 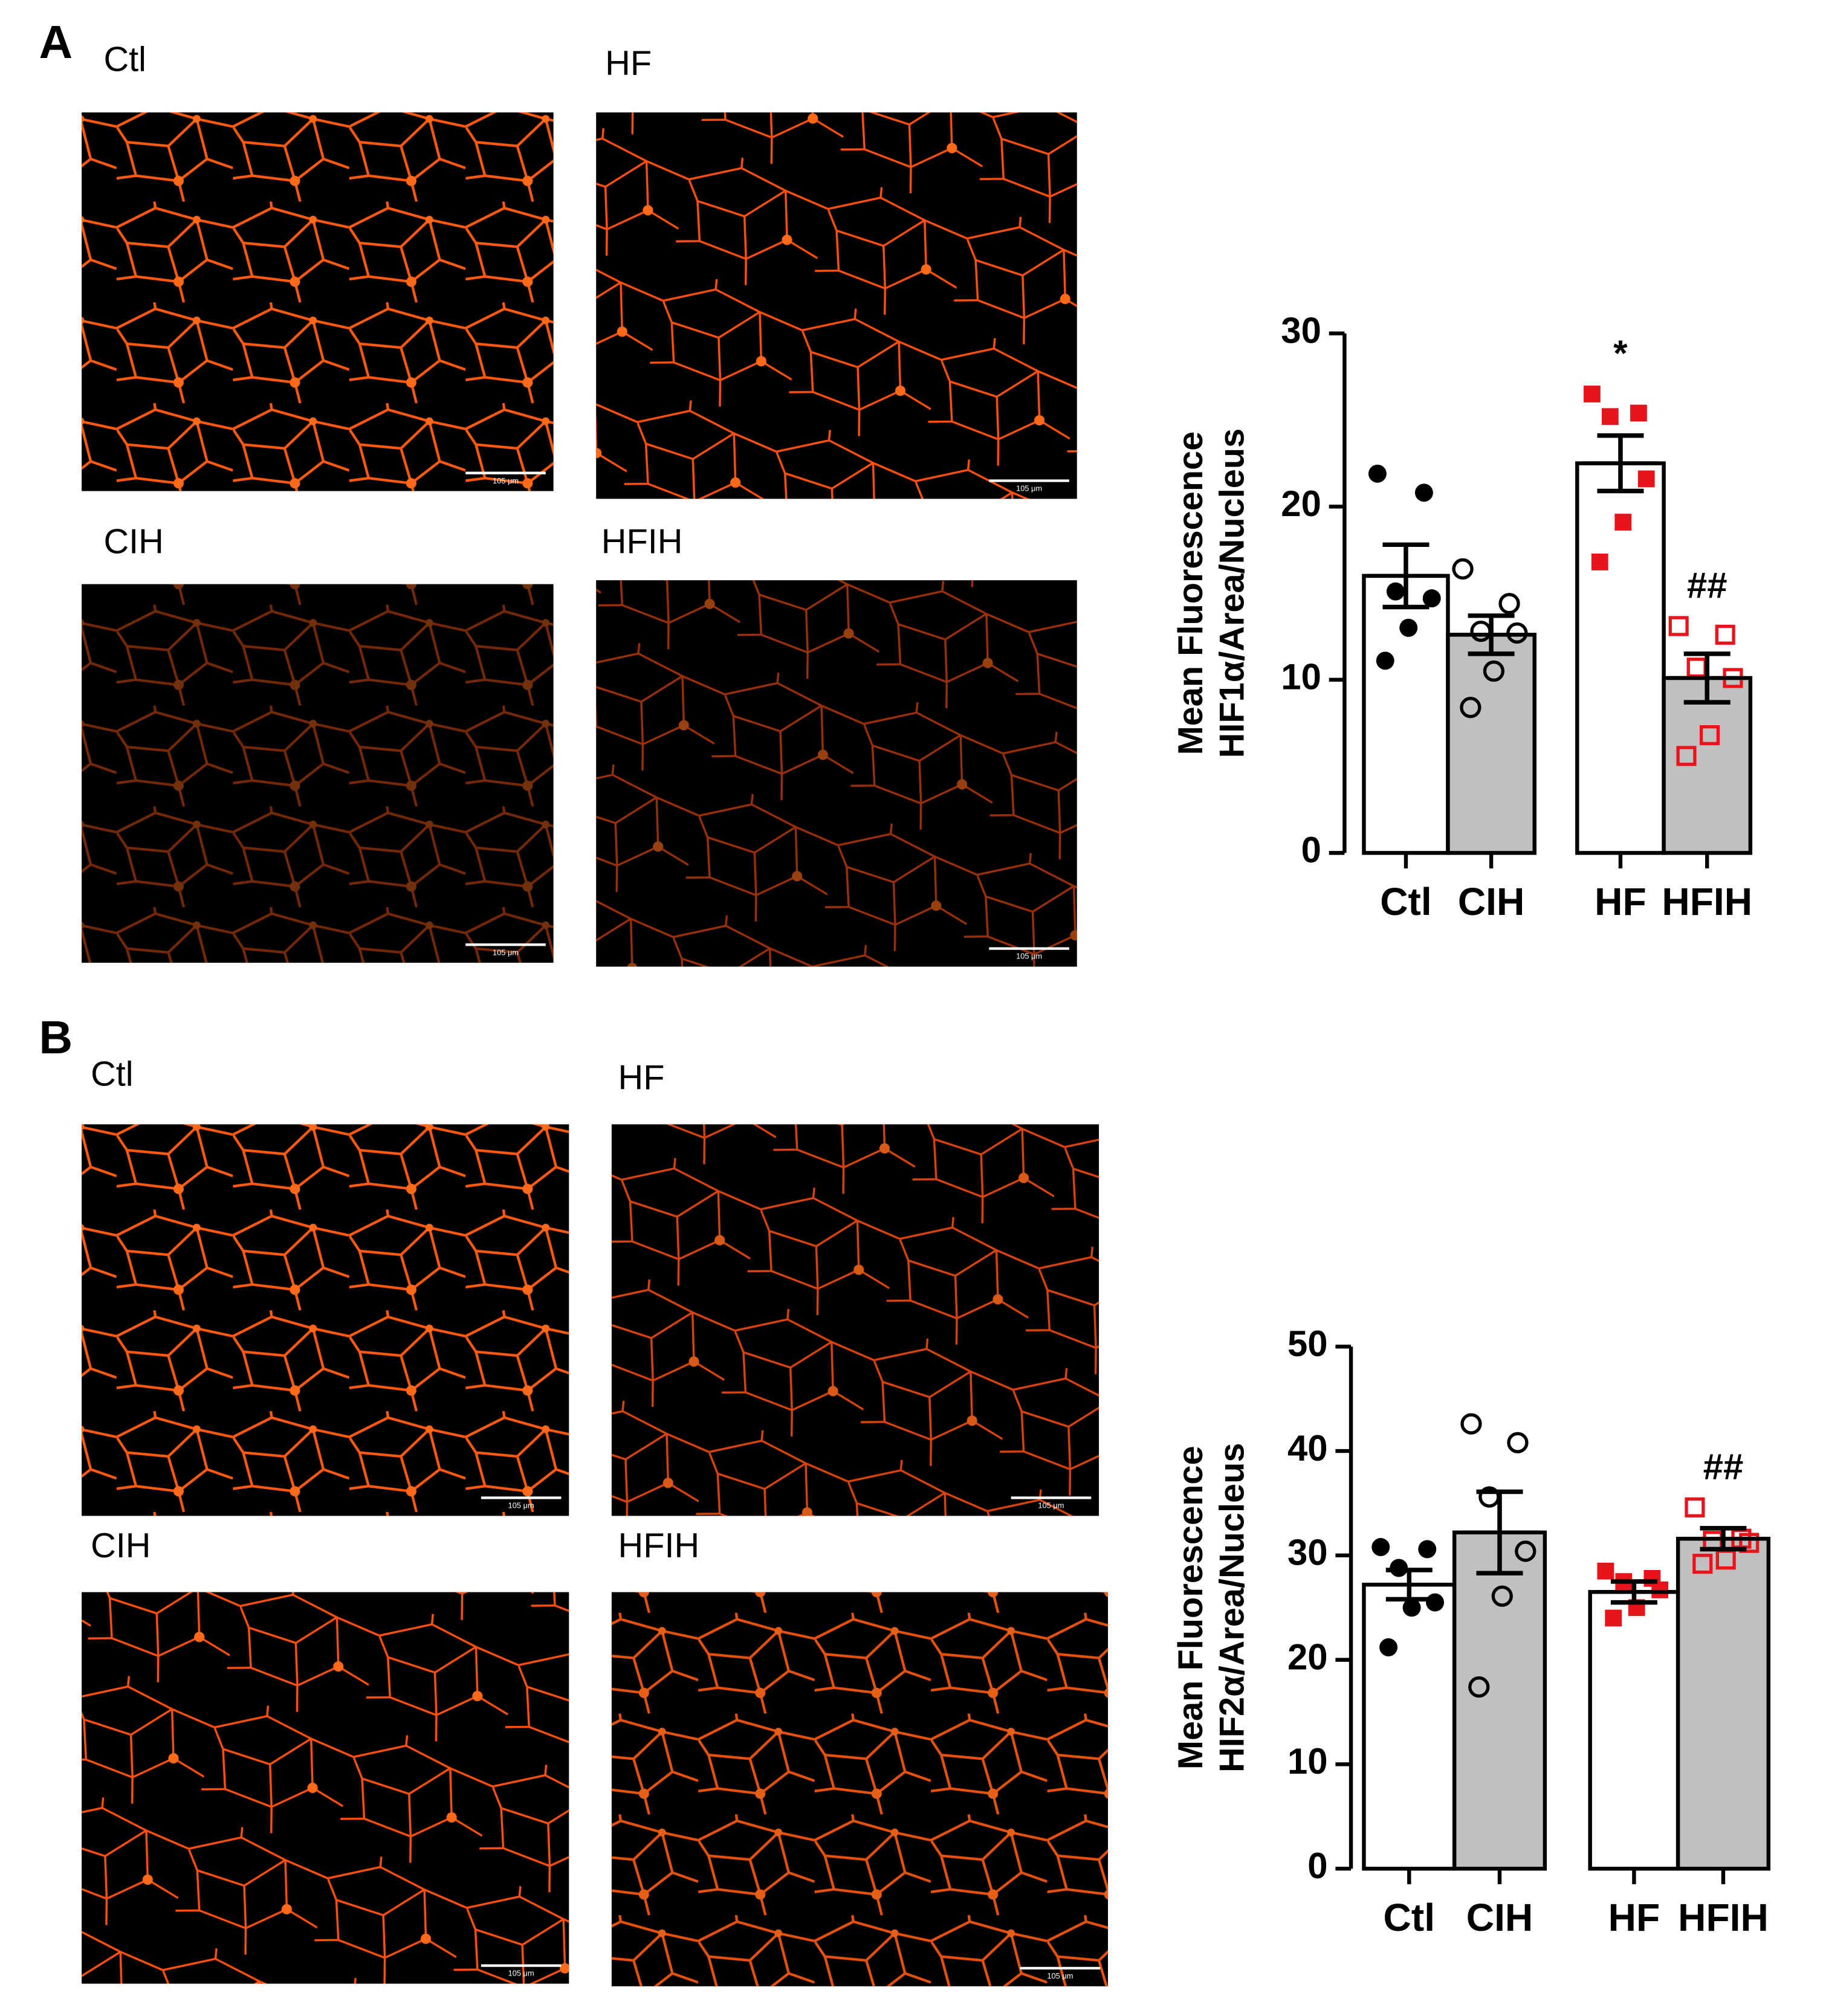 I want to click on panel-label: A, so click(x=56, y=42).